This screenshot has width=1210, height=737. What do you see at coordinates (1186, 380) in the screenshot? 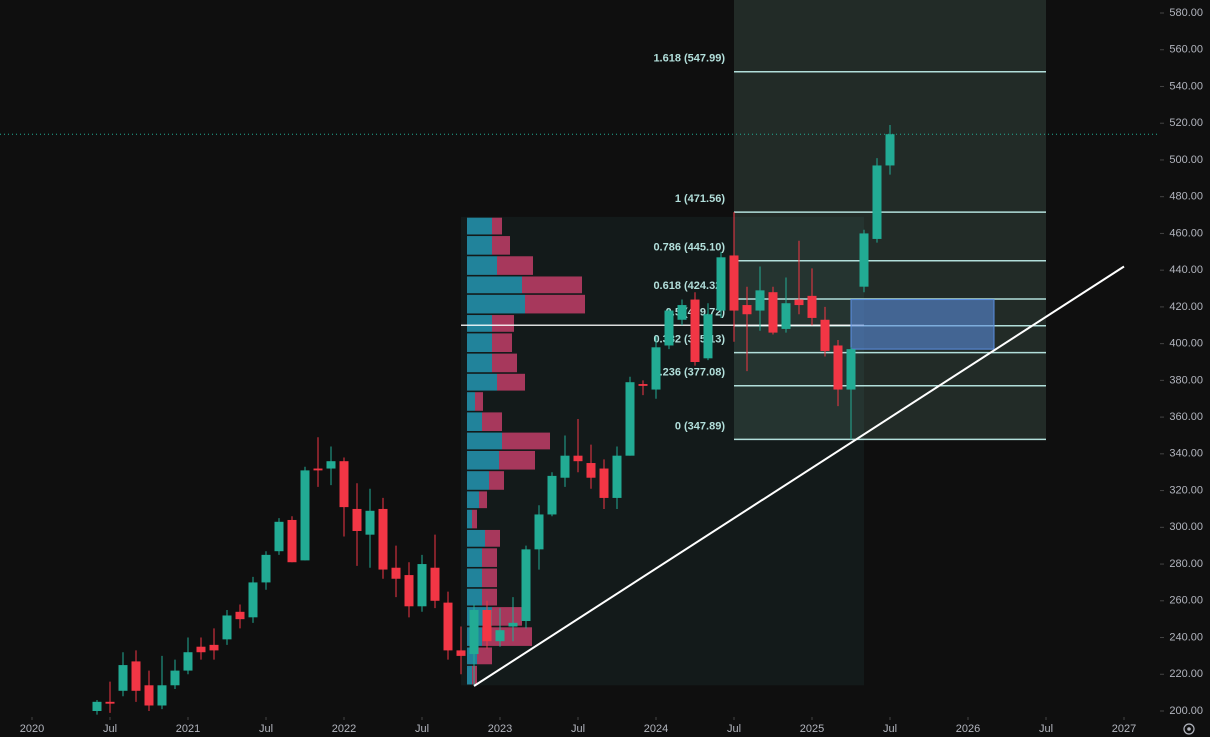
I see `y-tick-label: 380.00` at bounding box center [1186, 380].